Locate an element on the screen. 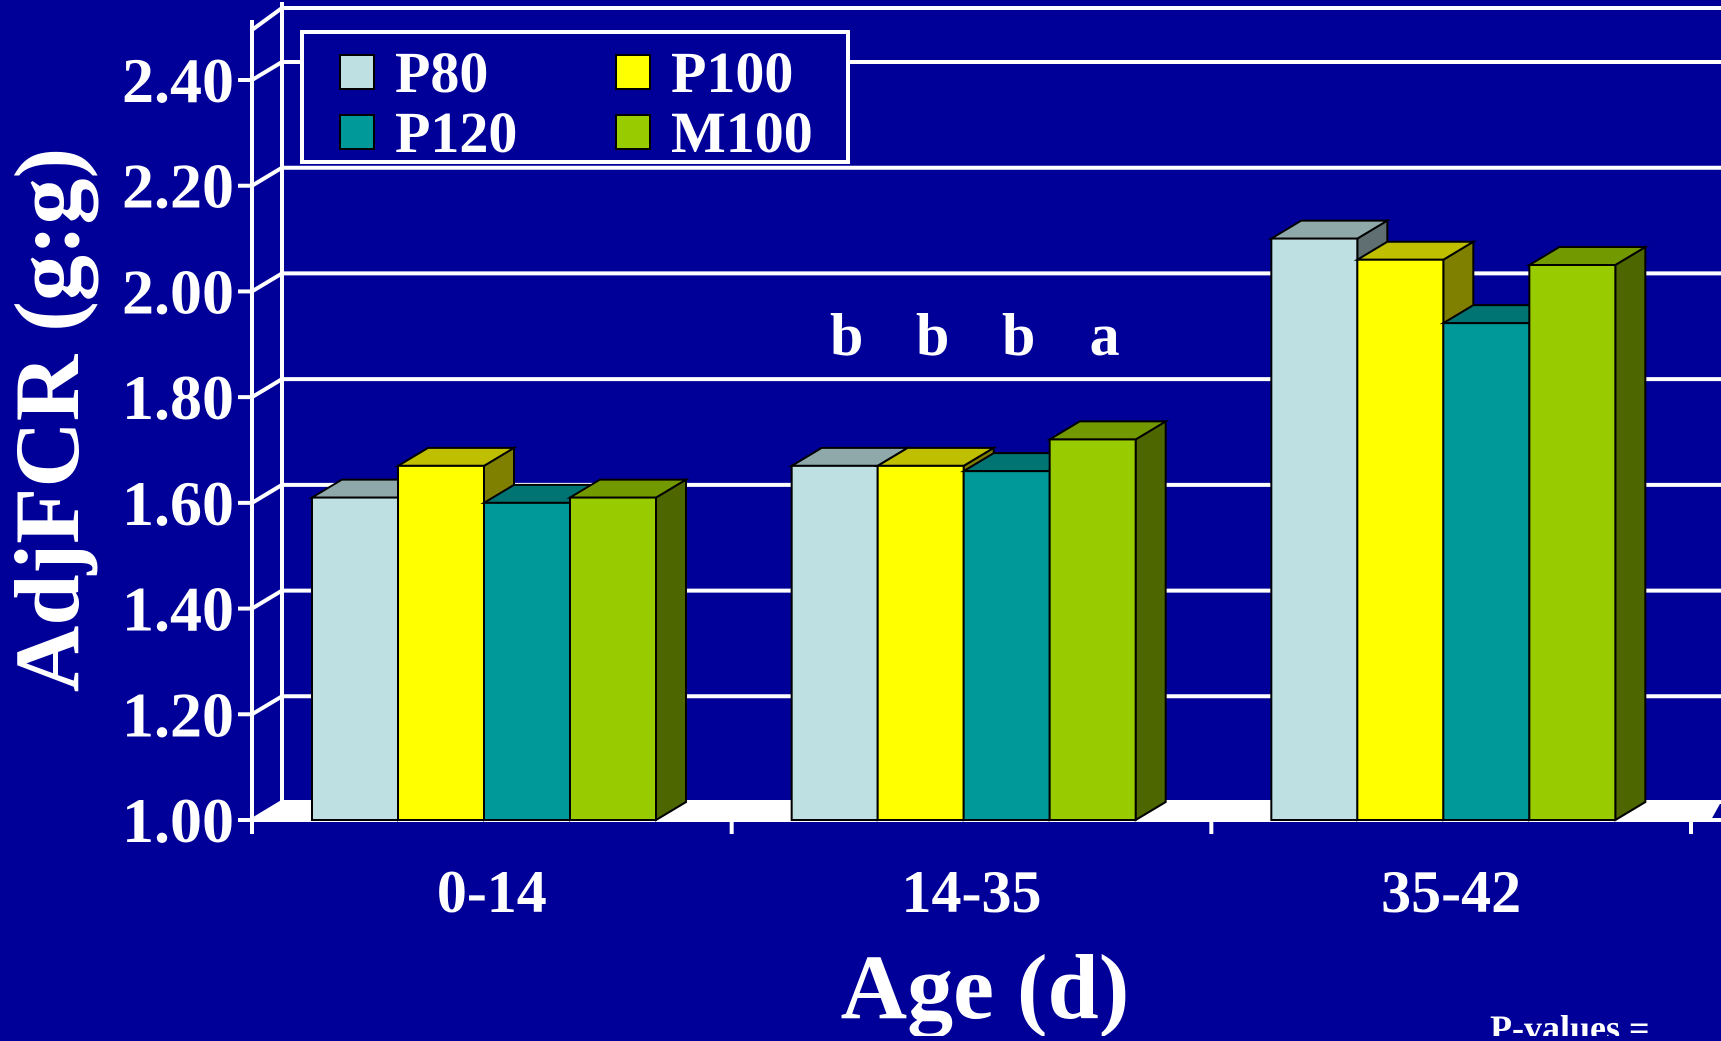 The image size is (1721, 1041). y-tick-label-7: 2.40 is located at coordinates (178, 80).